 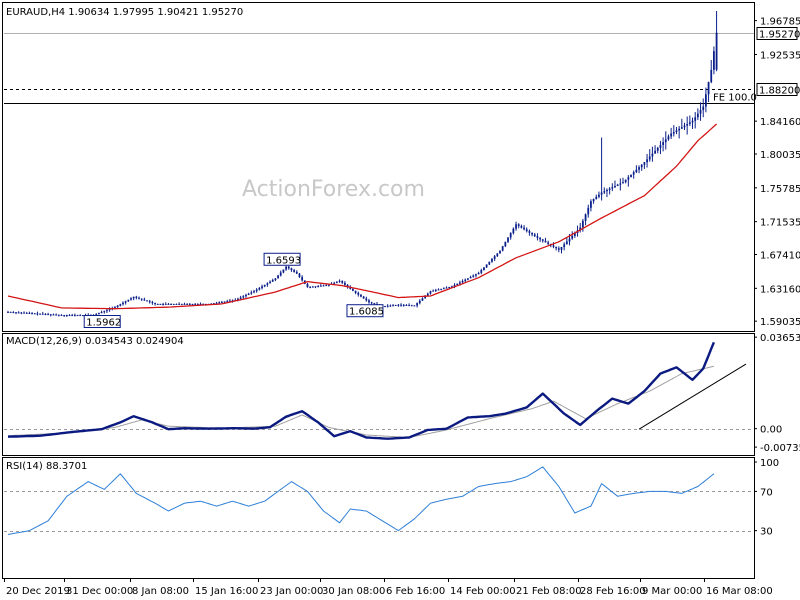 What do you see at coordinates (780, 122) in the screenshot?
I see `y-tick-label: 1.84160` at bounding box center [780, 122].